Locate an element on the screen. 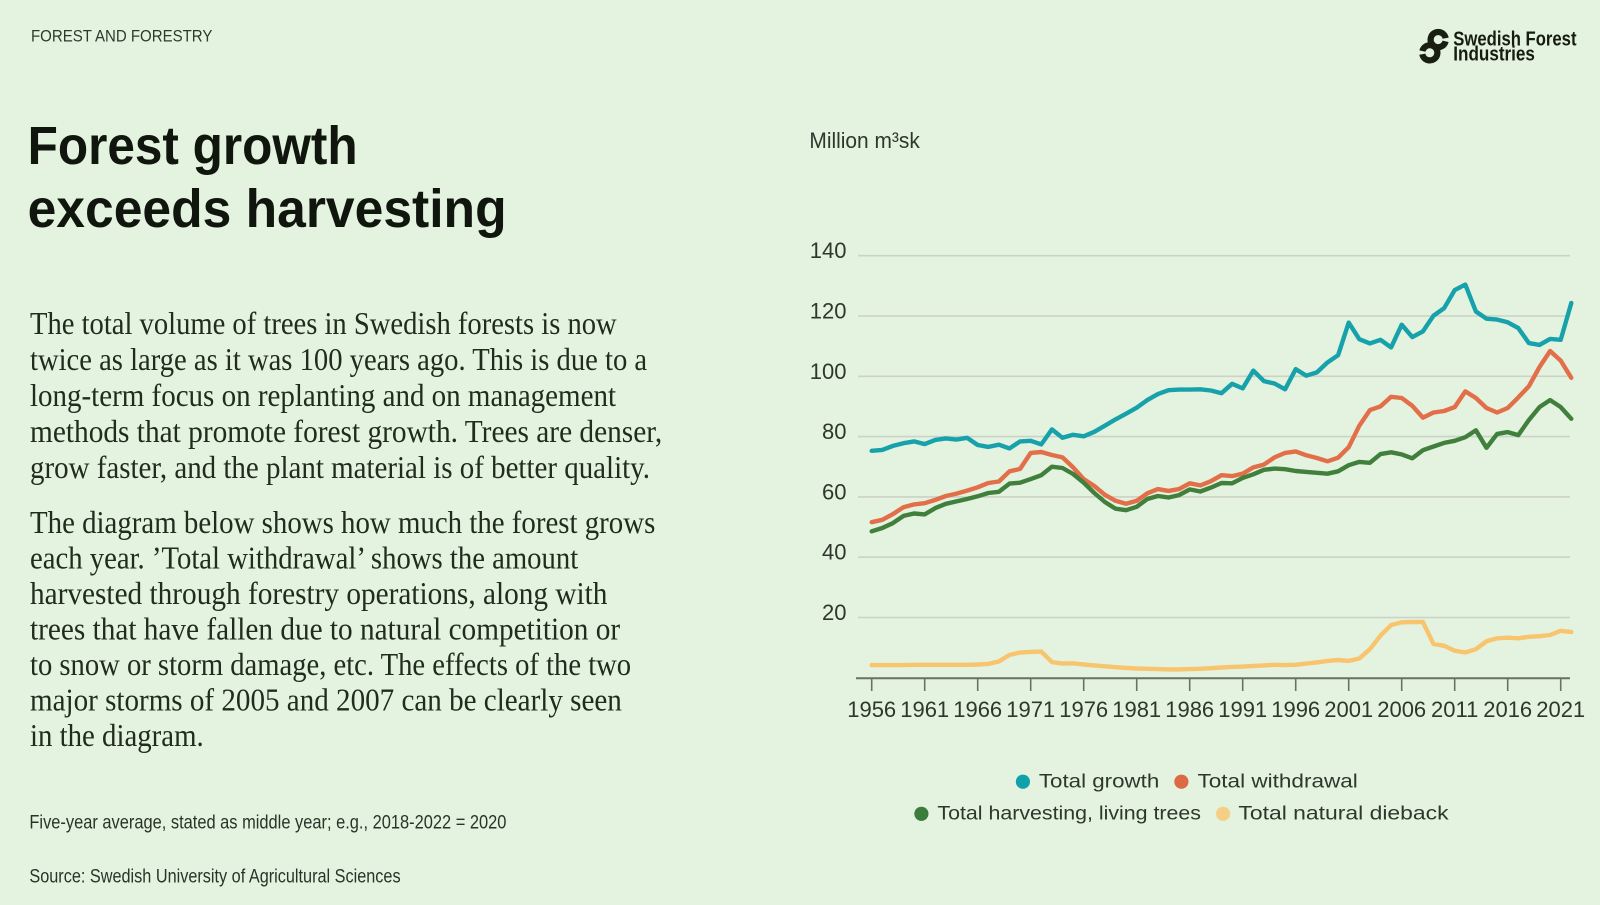  svg-text: 1966 is located at coordinates (977, 709).